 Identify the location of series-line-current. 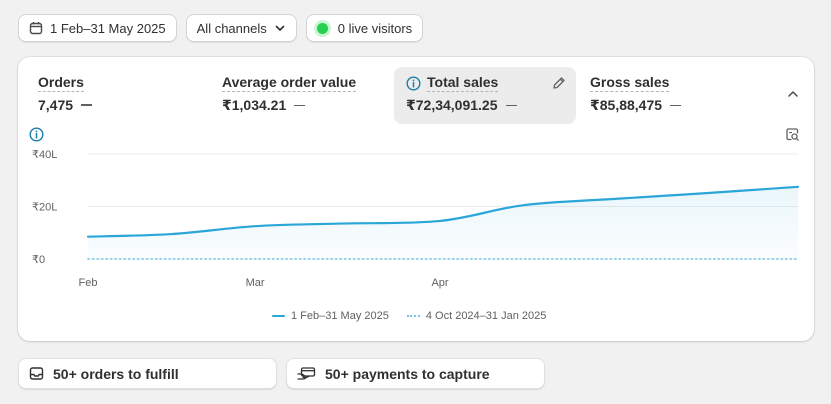
(443, 211).